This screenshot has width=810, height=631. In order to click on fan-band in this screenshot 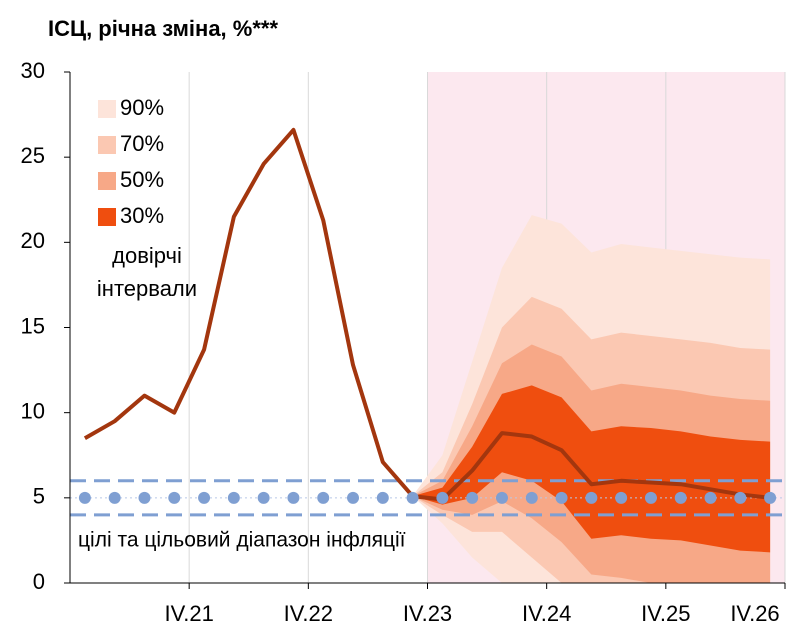, I will do `click(591, 469)`.